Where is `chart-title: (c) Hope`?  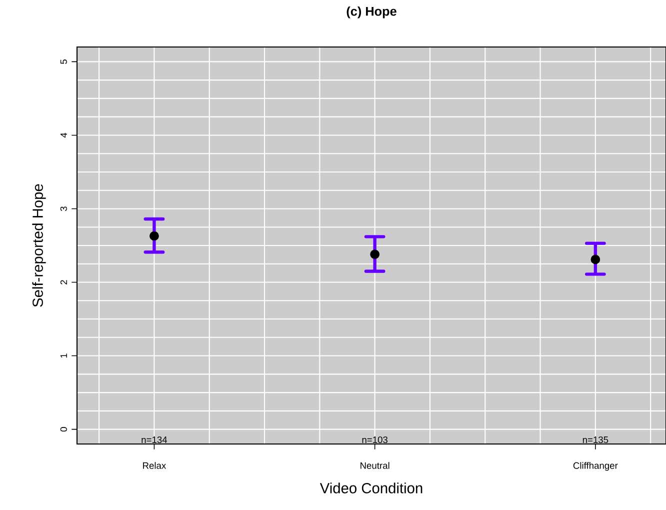 chart-title: (c) Hope is located at coordinates (371, 12).